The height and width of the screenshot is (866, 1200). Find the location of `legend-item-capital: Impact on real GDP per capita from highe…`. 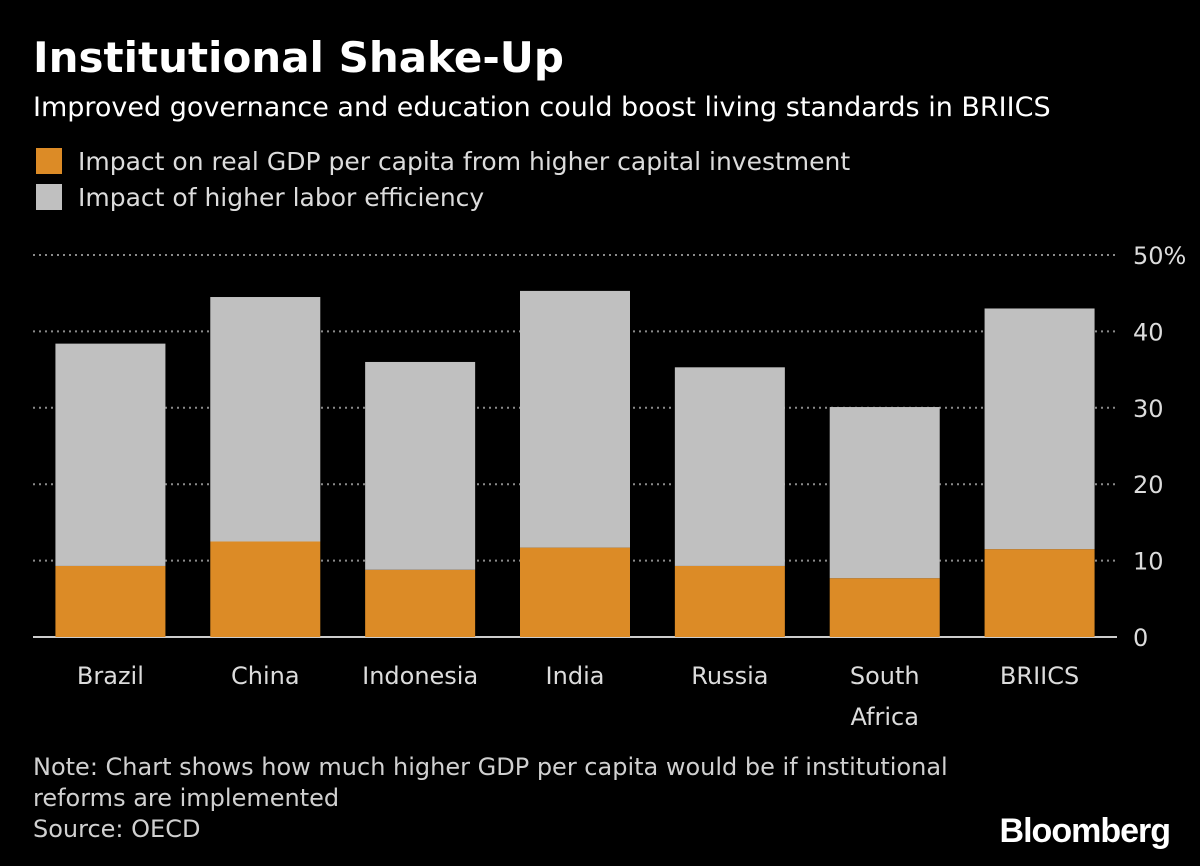

legend-item-capital: Impact on real GDP per capita from highe… is located at coordinates (443, 161).